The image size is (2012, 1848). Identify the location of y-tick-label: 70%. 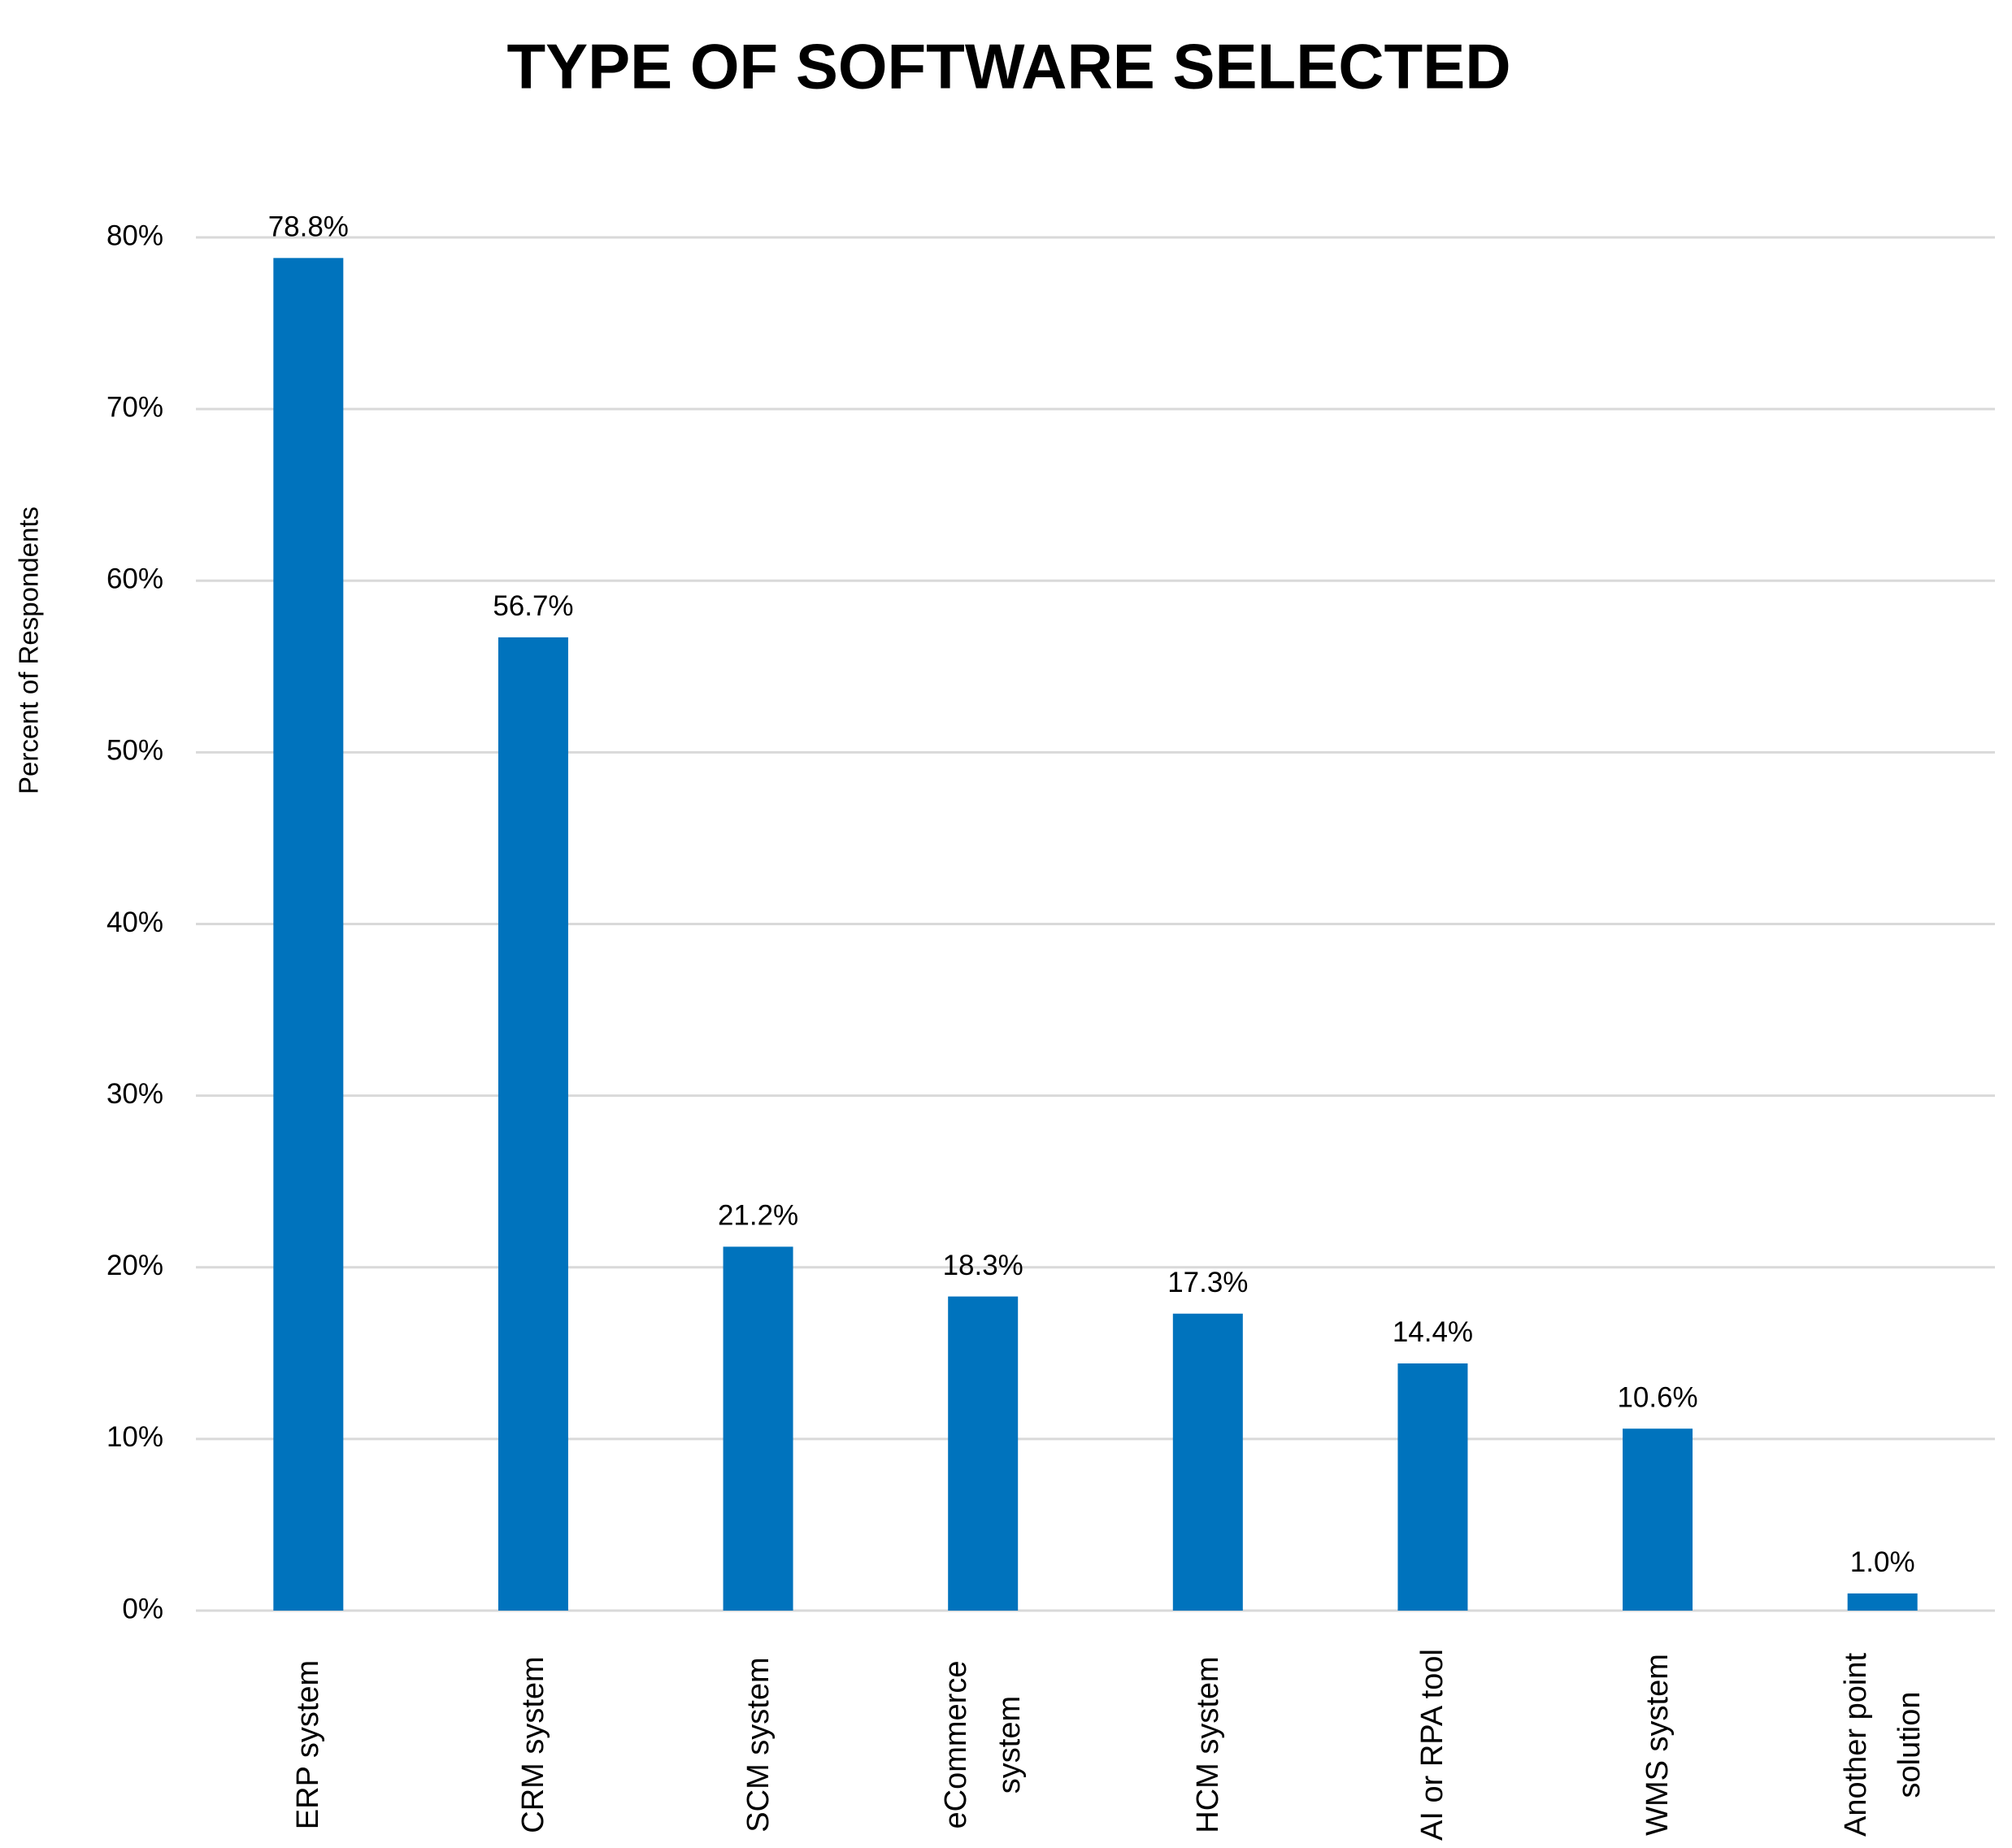
(134, 407).